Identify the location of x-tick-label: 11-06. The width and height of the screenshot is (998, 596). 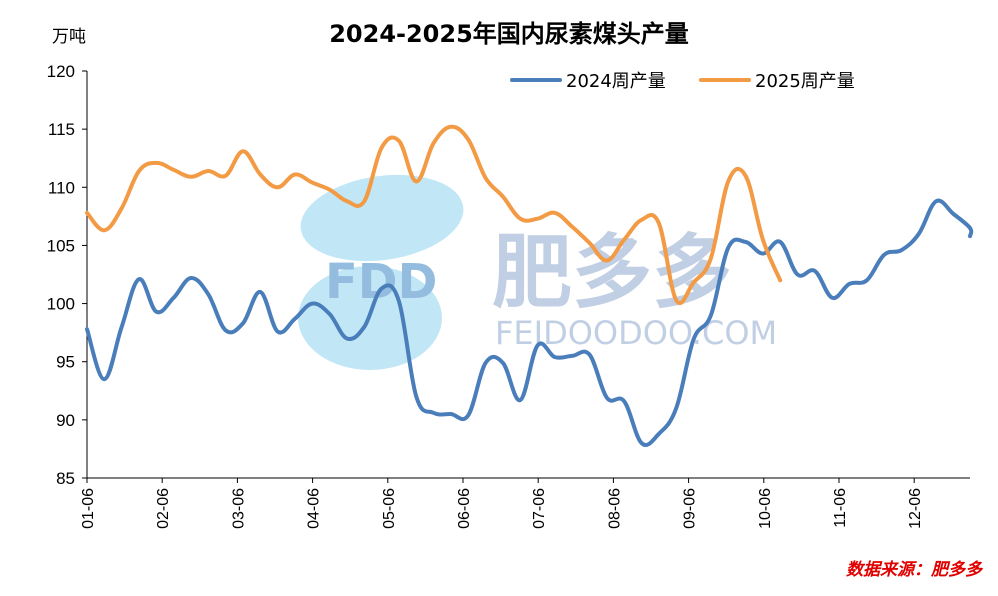
(840, 508).